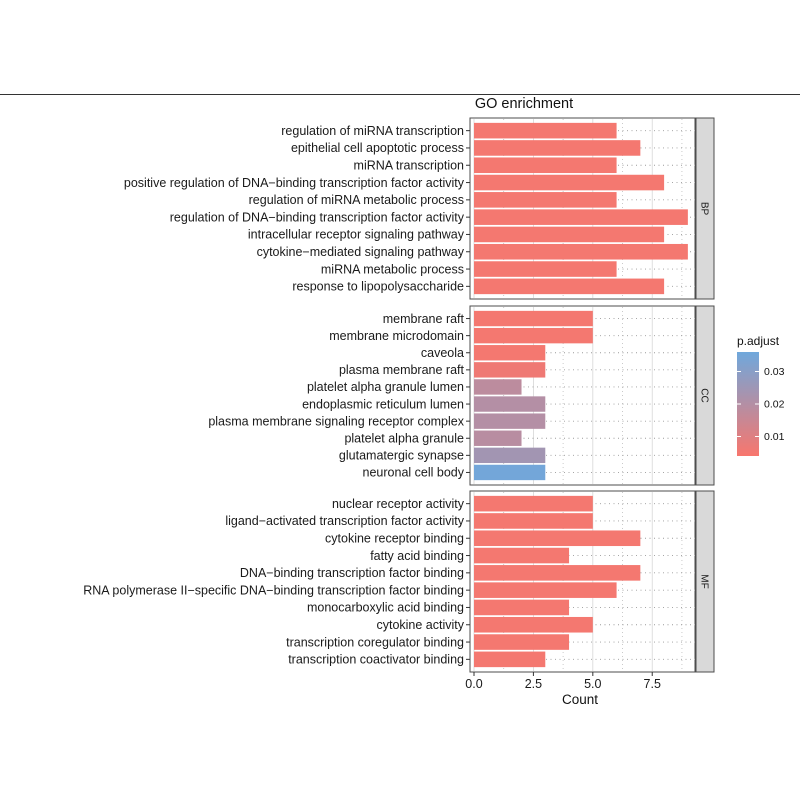 The image size is (800, 800). I want to click on term-label: intracellular receptor signaling pathway, so click(356, 235).